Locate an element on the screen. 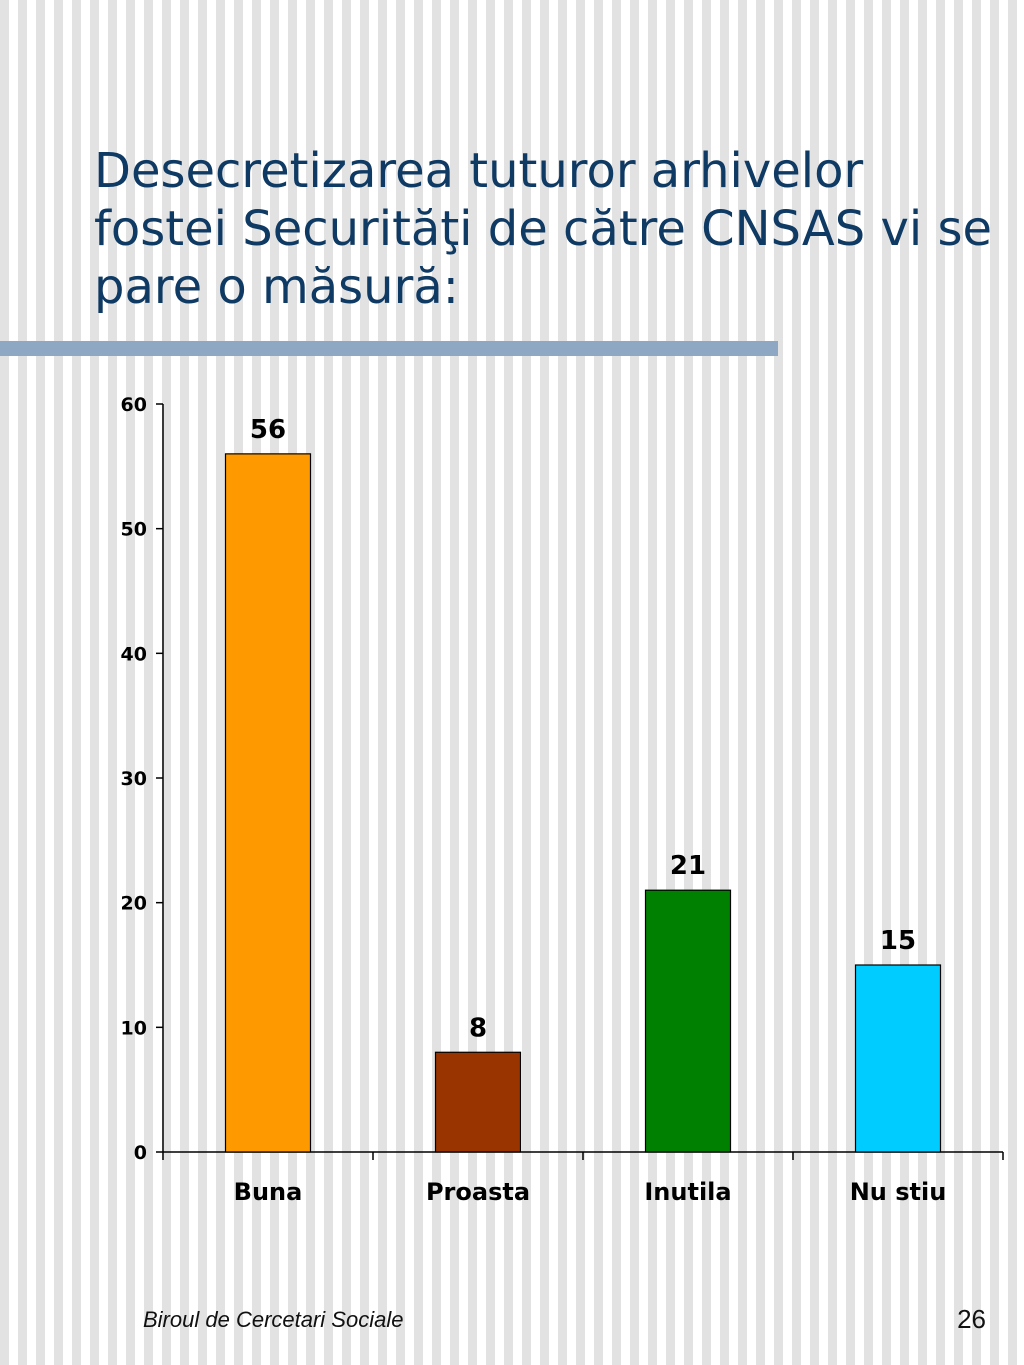  x-category-label: Proasta is located at coordinates (478, 1192).